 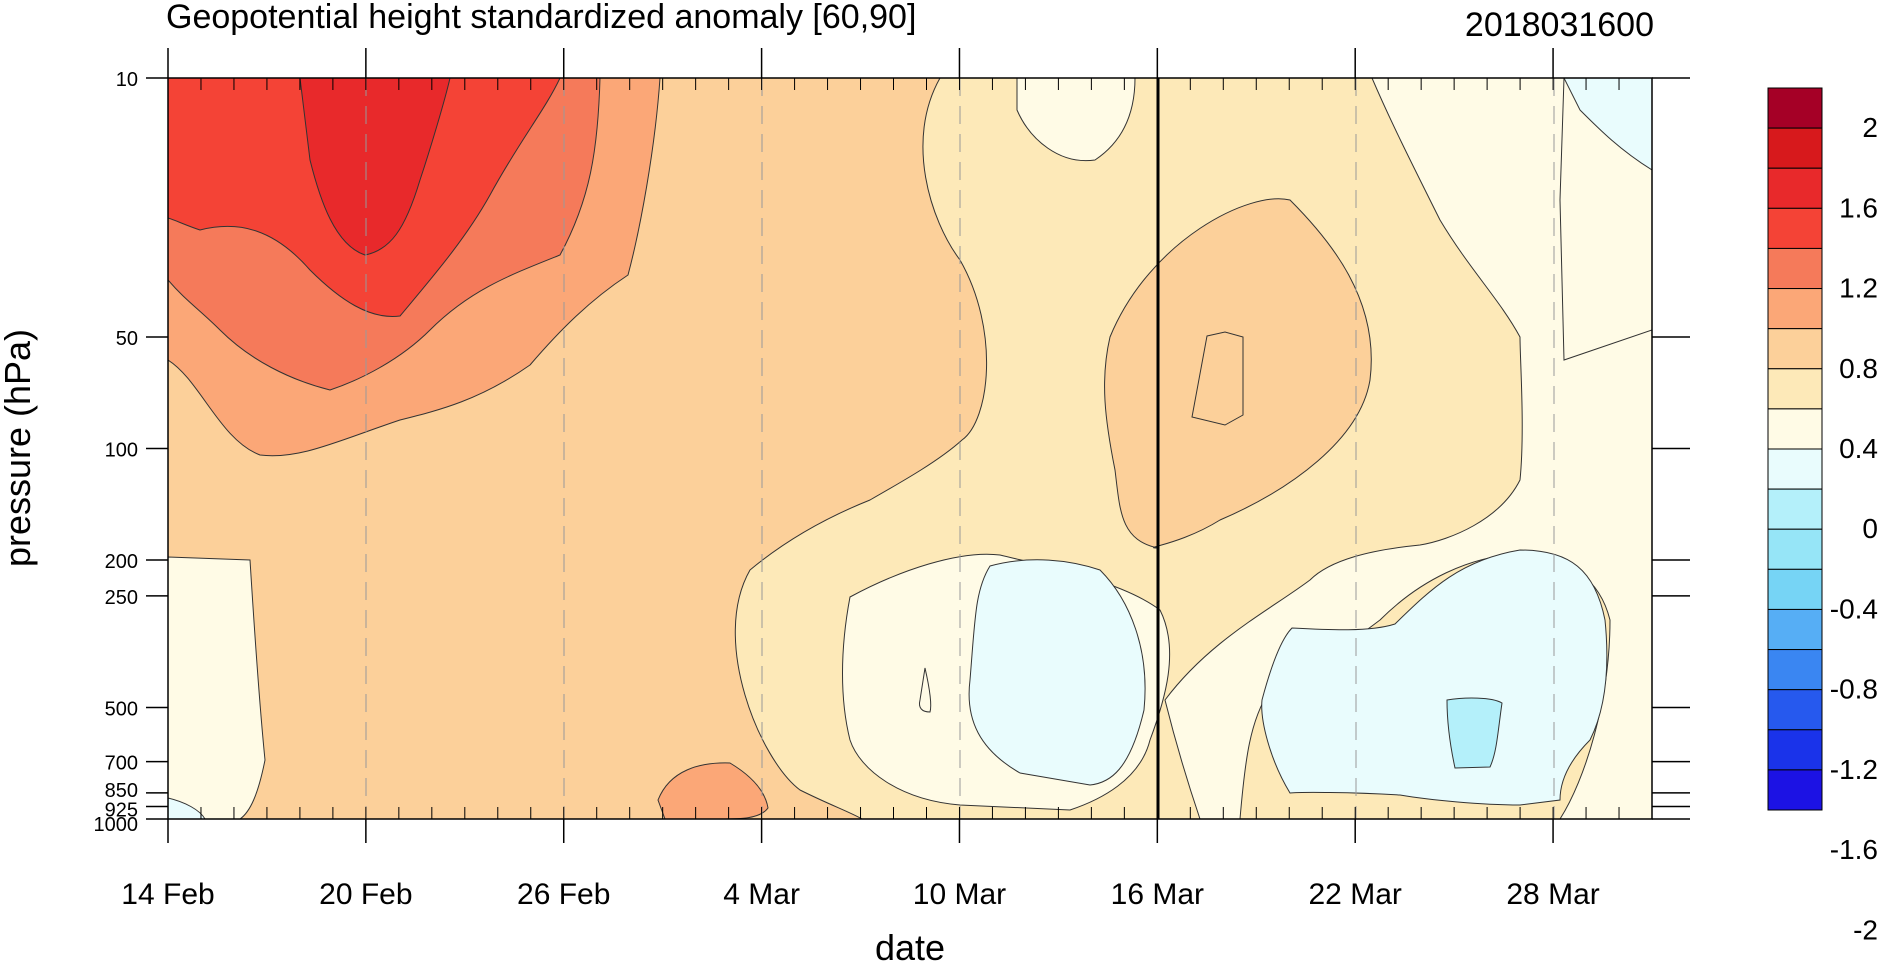 I want to click on contour-2-core, so click(x=375, y=167).